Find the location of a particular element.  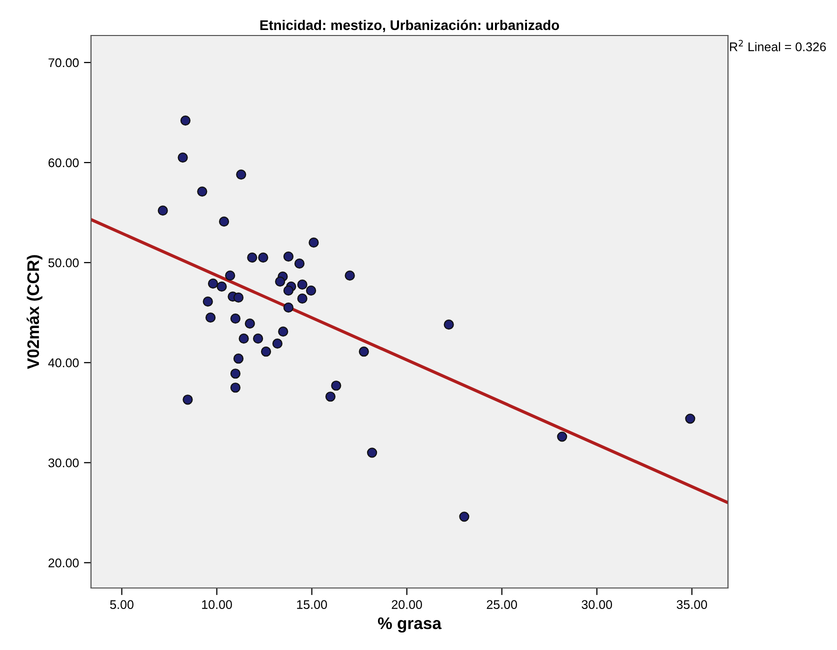

x-tick-label: 10.00 is located at coordinates (217, 604).